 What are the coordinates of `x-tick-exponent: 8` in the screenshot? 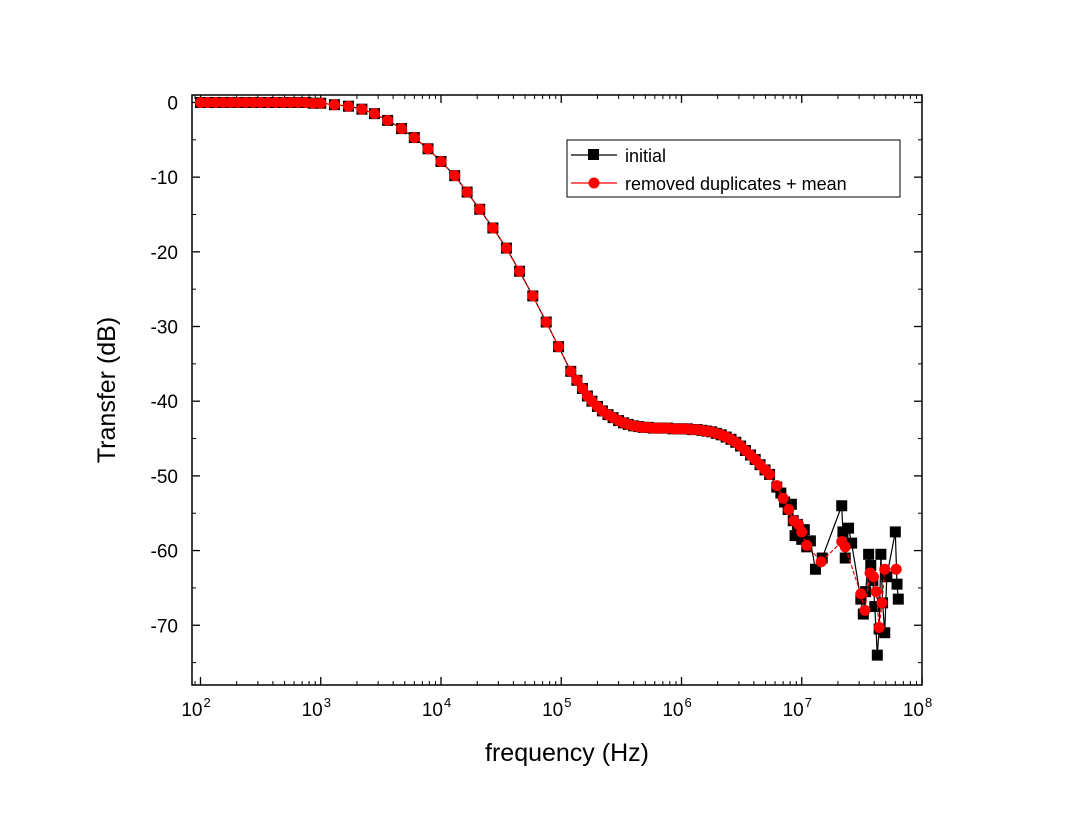 It's located at (928, 702).